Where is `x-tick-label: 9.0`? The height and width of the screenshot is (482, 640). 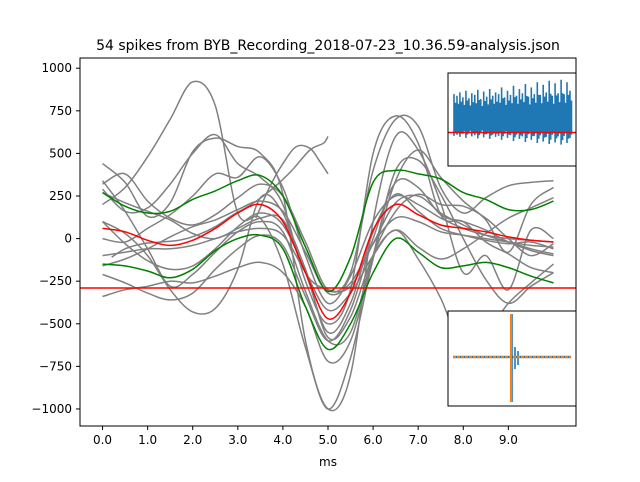
x-tick-label: 9.0 is located at coordinates (508, 440).